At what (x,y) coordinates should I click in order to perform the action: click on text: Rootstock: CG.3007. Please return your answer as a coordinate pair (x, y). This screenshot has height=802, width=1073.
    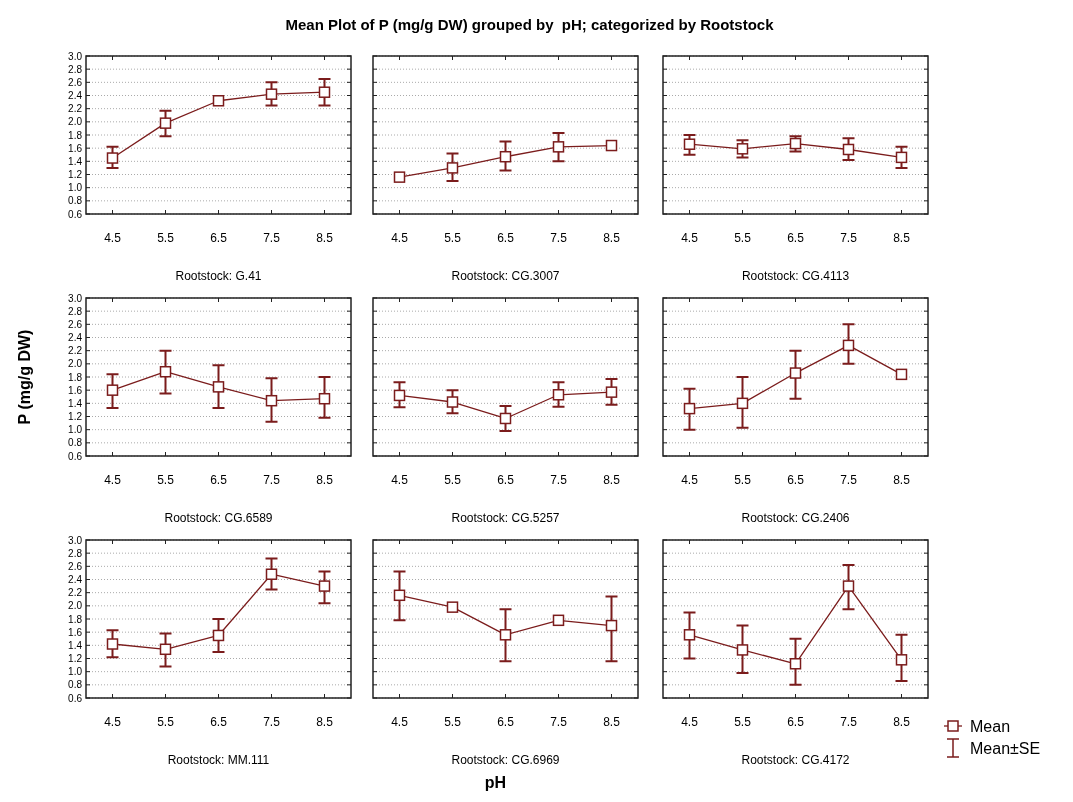
    Looking at the image, I should click on (505, 276).